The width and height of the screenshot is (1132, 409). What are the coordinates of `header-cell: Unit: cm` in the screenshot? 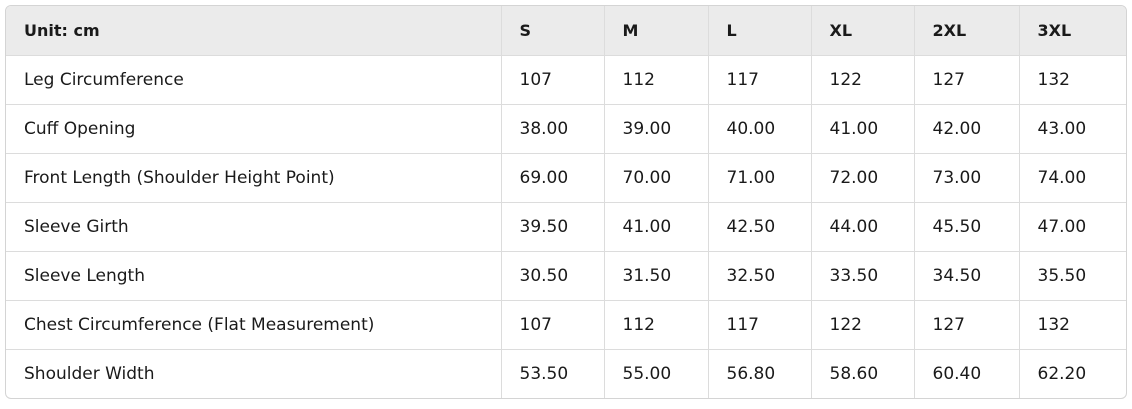 It's located at (253, 30).